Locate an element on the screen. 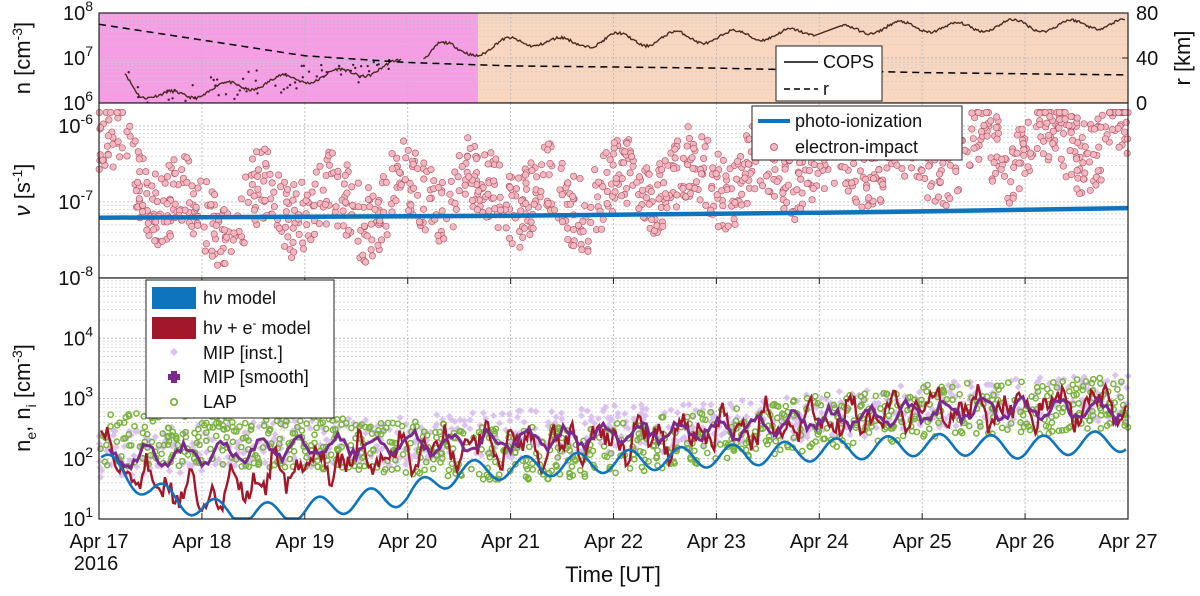  x-tick-label: Apr 22 is located at coordinates (613, 542).